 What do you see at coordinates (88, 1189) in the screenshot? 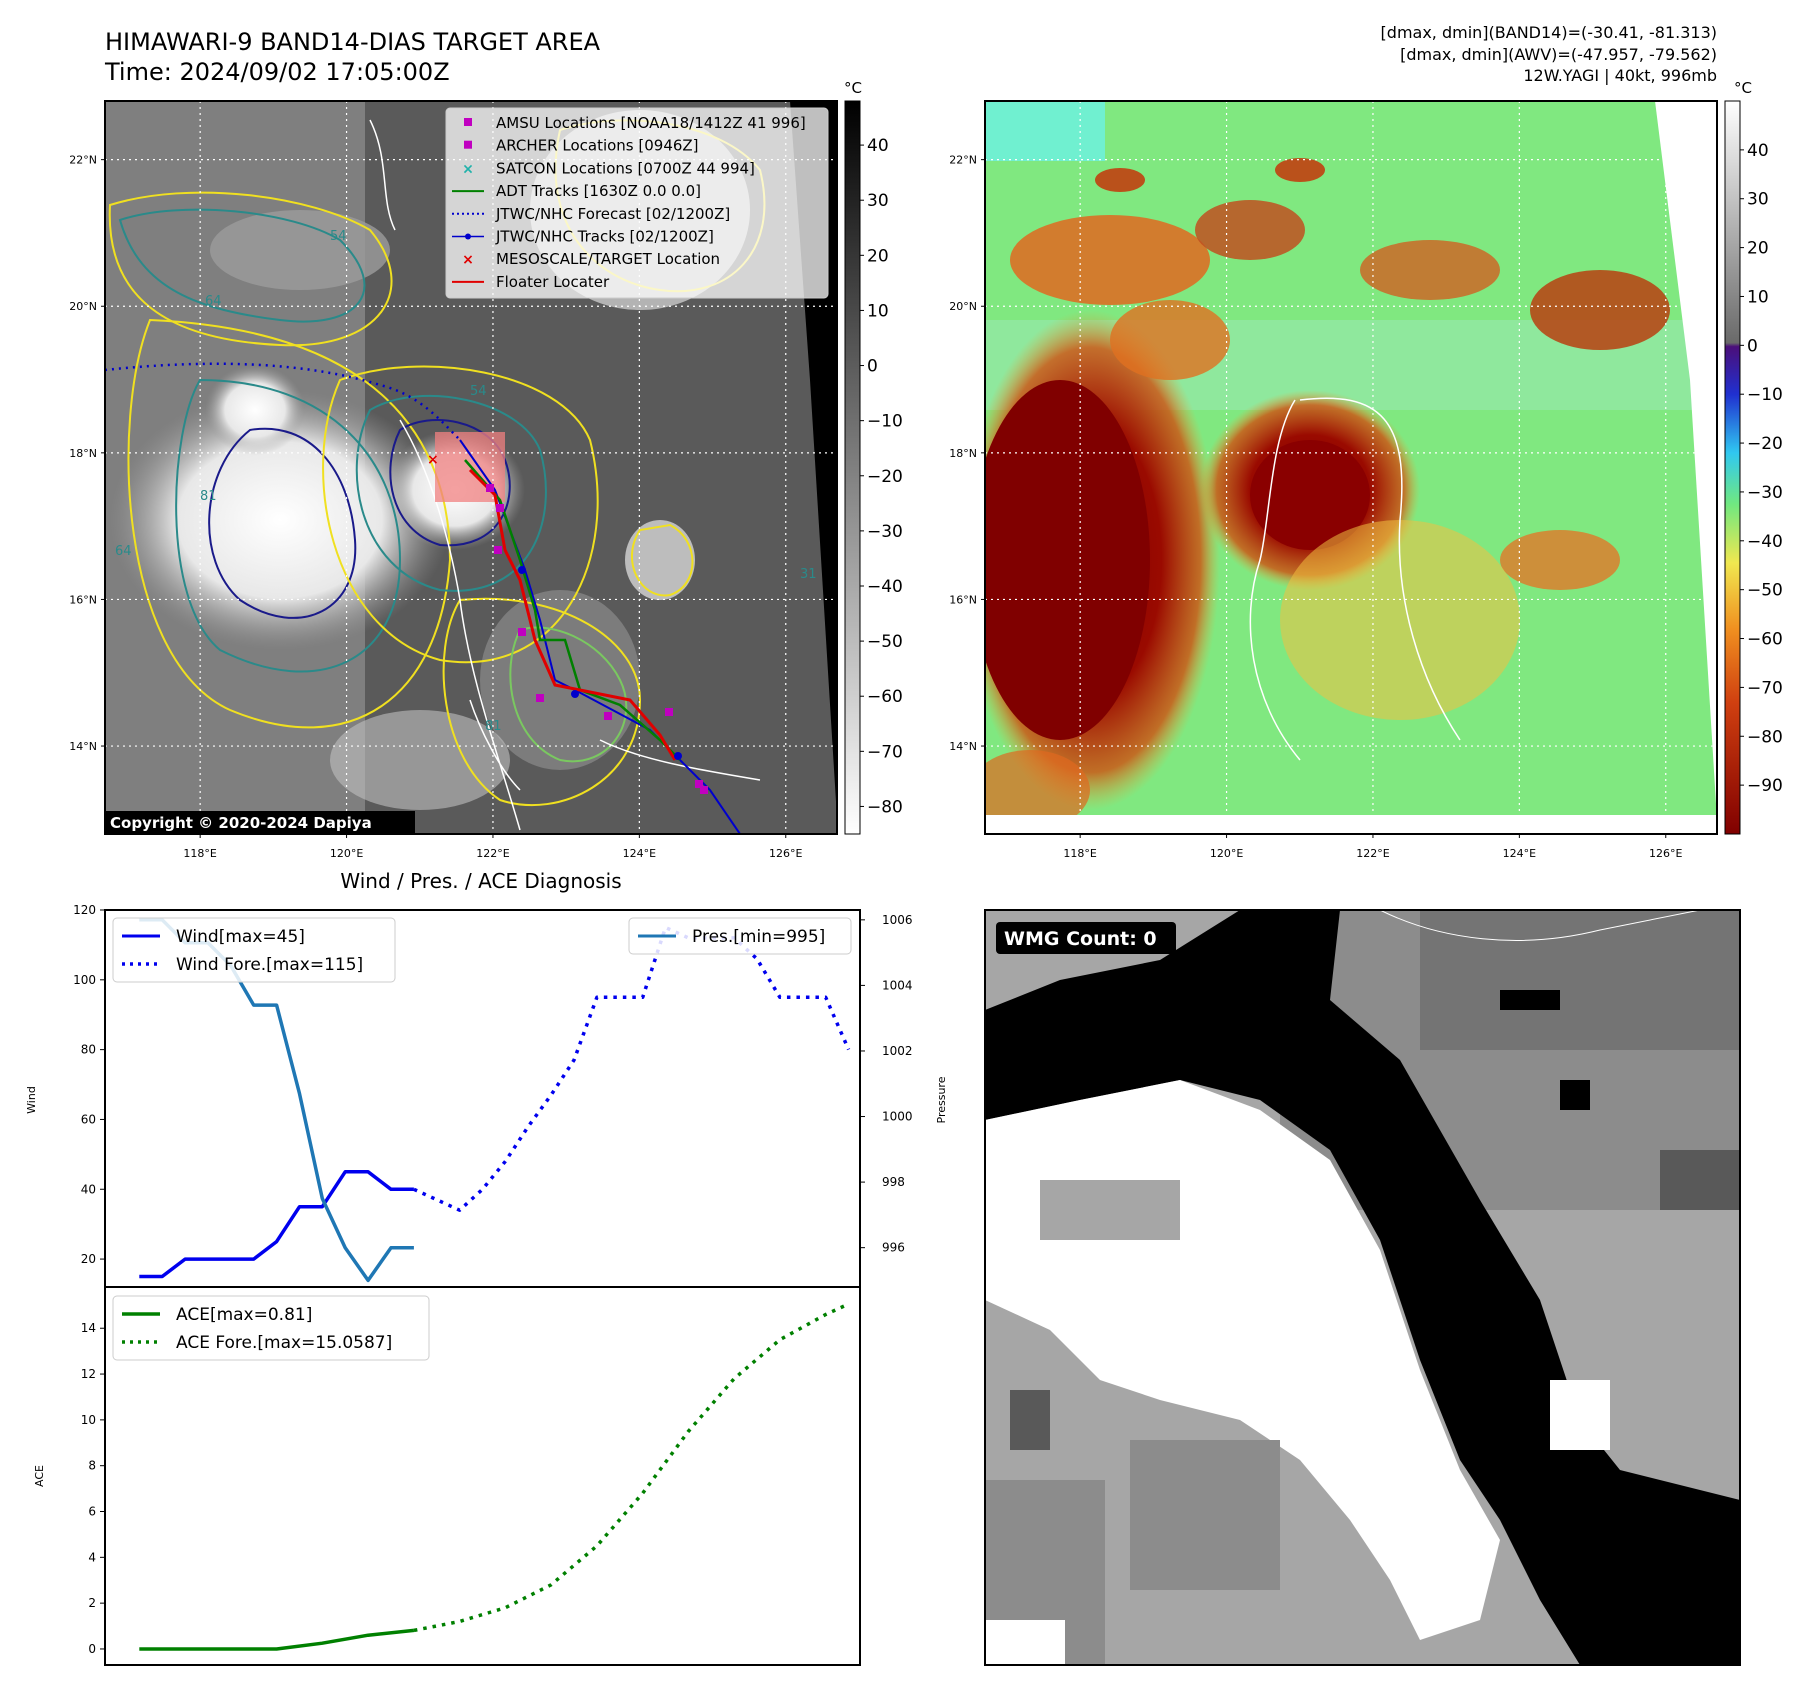
I see `wind-y-tick-label: 40` at bounding box center [88, 1189].